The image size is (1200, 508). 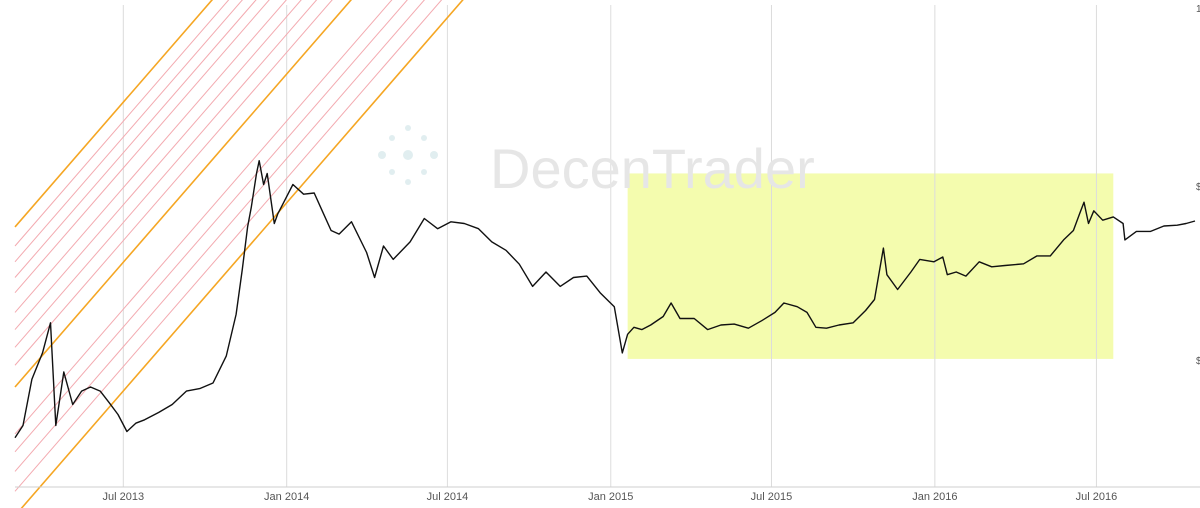 What do you see at coordinates (1198, 9) in the screenshot?
I see `y-axis-label-top: 1` at bounding box center [1198, 9].